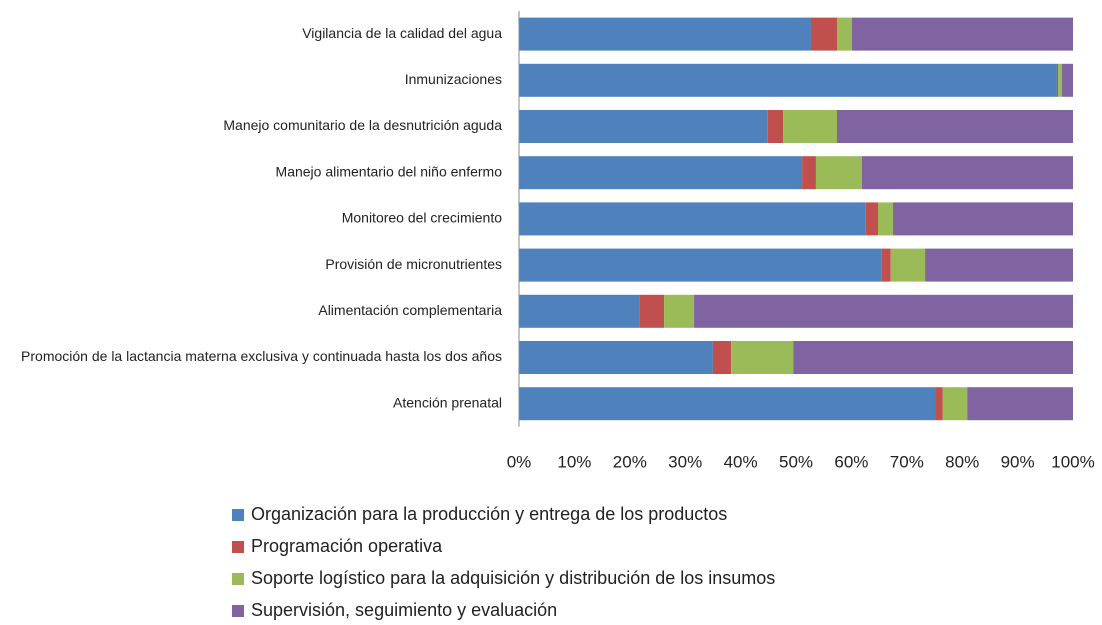  I want to click on x-tick-label: 10%, so click(574, 461).